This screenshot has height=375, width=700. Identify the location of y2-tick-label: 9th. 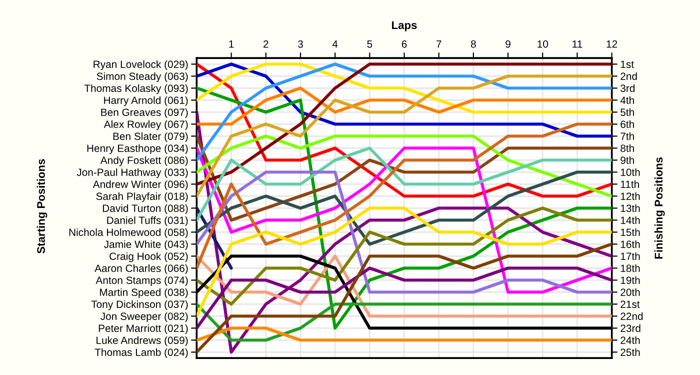
(627, 160).